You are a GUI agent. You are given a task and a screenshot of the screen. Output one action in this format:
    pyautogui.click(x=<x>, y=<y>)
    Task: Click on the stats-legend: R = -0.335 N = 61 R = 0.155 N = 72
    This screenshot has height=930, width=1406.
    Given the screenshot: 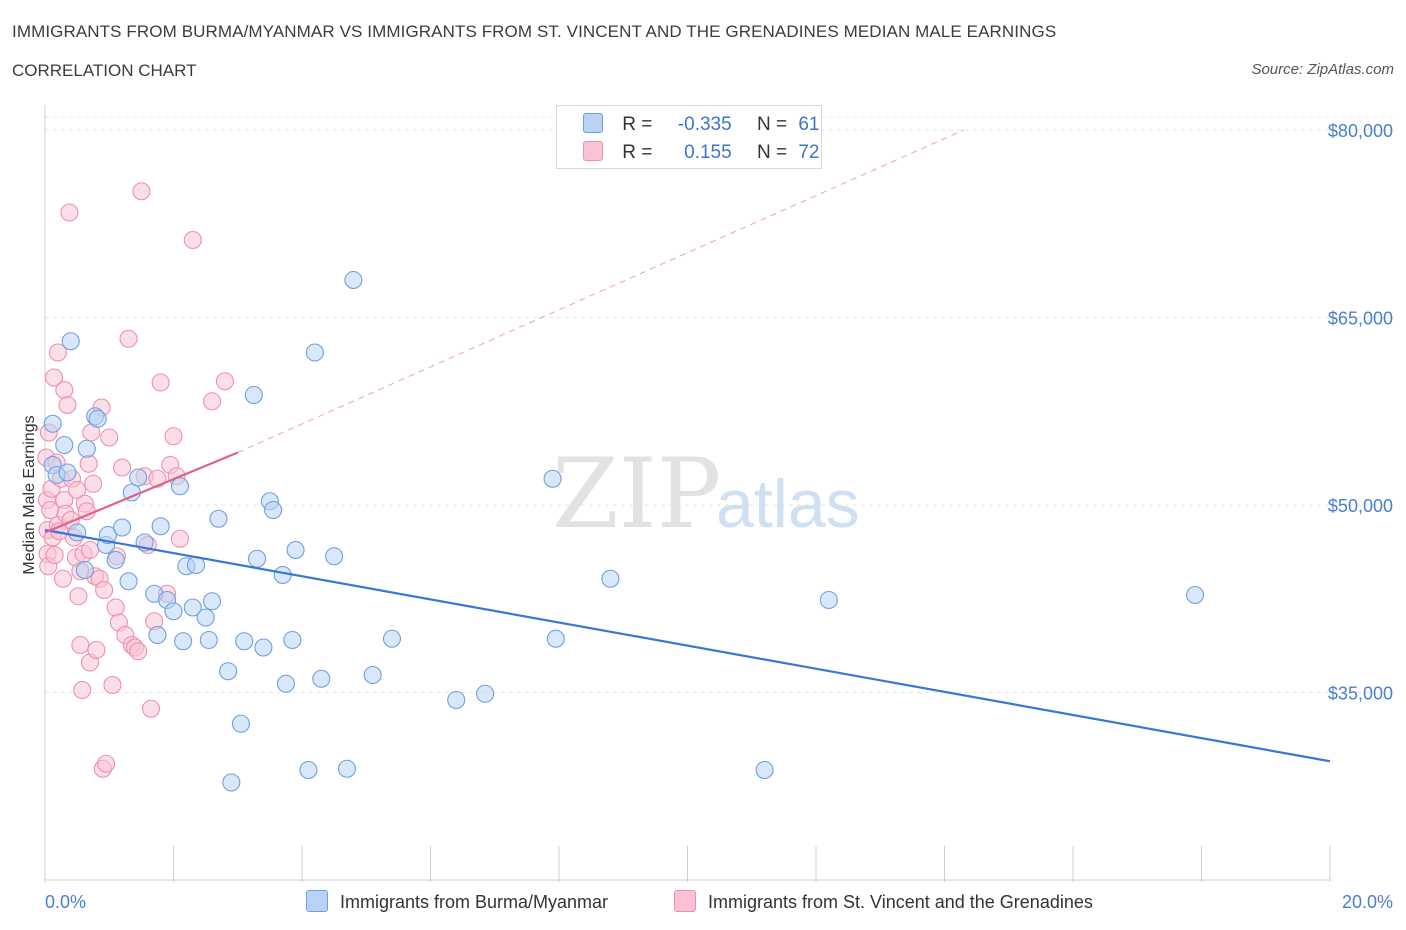 What is the action you would take?
    pyautogui.click(x=689, y=137)
    